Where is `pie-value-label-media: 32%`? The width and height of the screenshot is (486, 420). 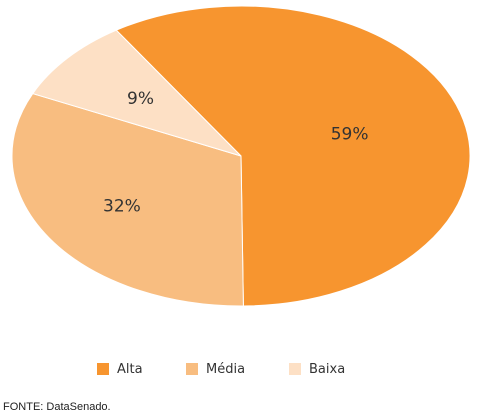 pie-value-label-media: 32% is located at coordinates (122, 207).